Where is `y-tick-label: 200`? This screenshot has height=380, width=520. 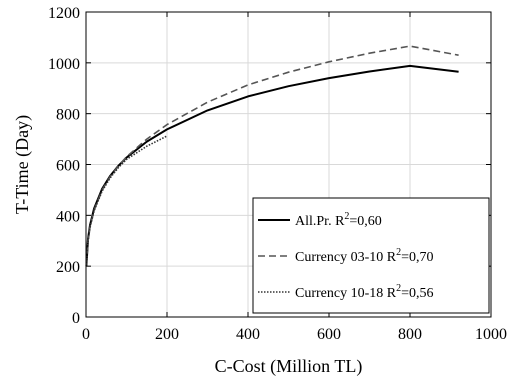
y-tick-label: 200 is located at coordinates (68, 267).